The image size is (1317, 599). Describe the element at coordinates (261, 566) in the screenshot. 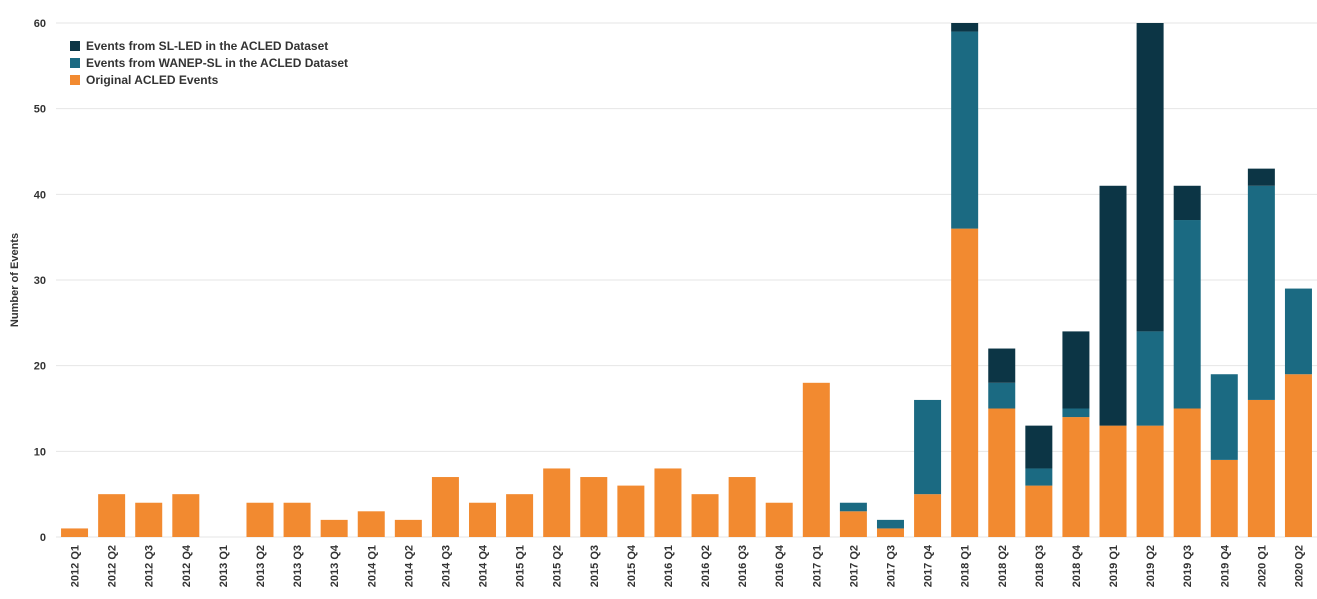

I see `x-tick-label: 2013 Q2` at that location.